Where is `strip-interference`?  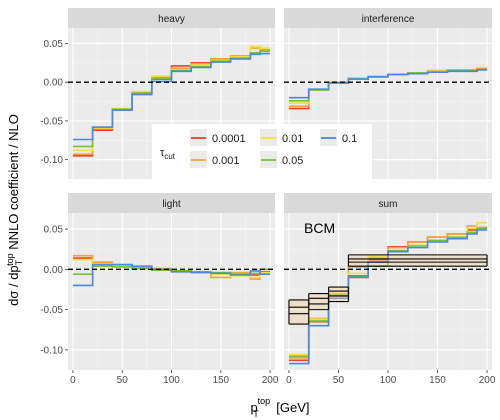
strip-interference is located at coordinates (388, 18).